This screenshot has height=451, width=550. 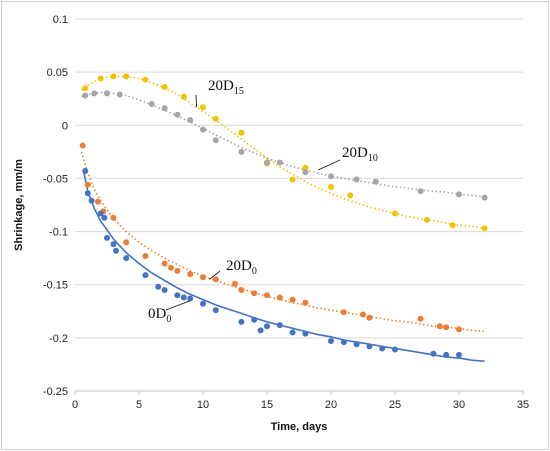 I want to click on x-tick-label: 25, so click(x=395, y=405).